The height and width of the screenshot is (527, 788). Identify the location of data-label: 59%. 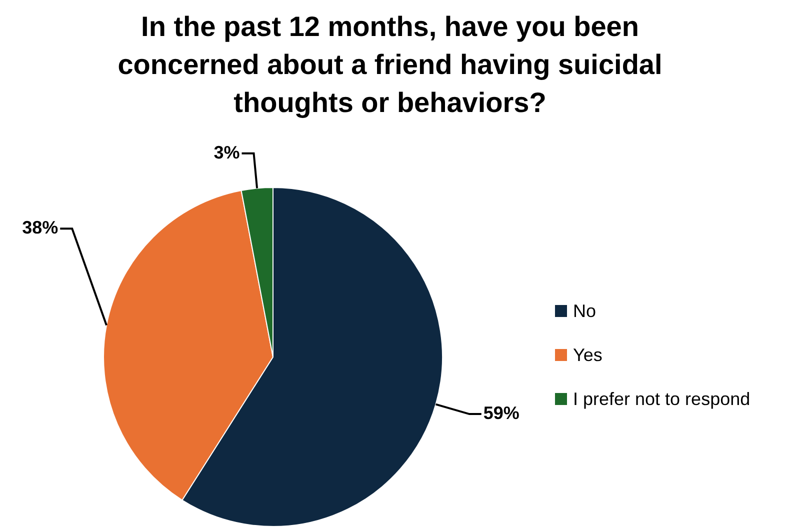
(501, 413).